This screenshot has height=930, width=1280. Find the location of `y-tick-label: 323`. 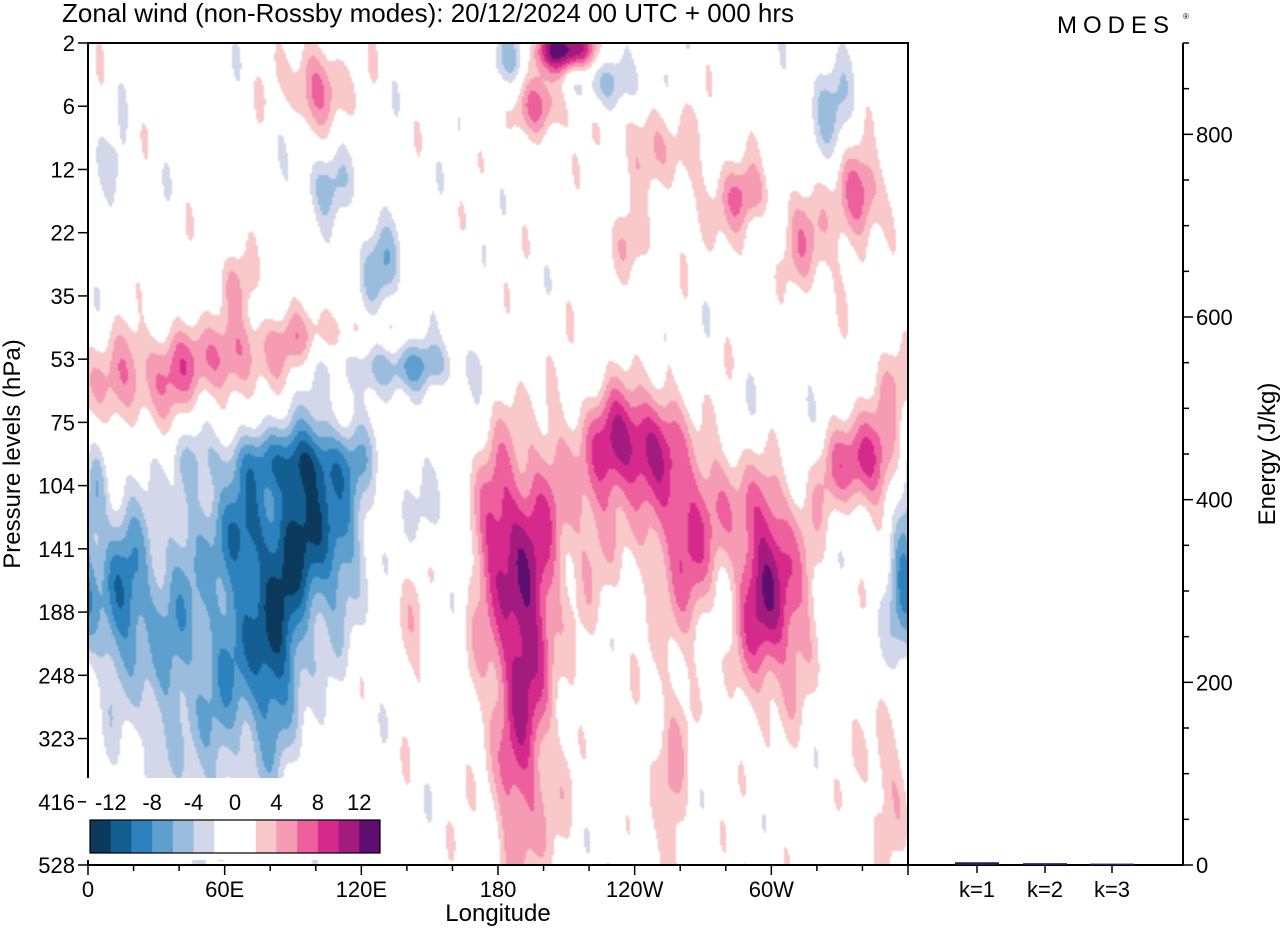

y-tick-label: 323 is located at coordinates (56, 739).